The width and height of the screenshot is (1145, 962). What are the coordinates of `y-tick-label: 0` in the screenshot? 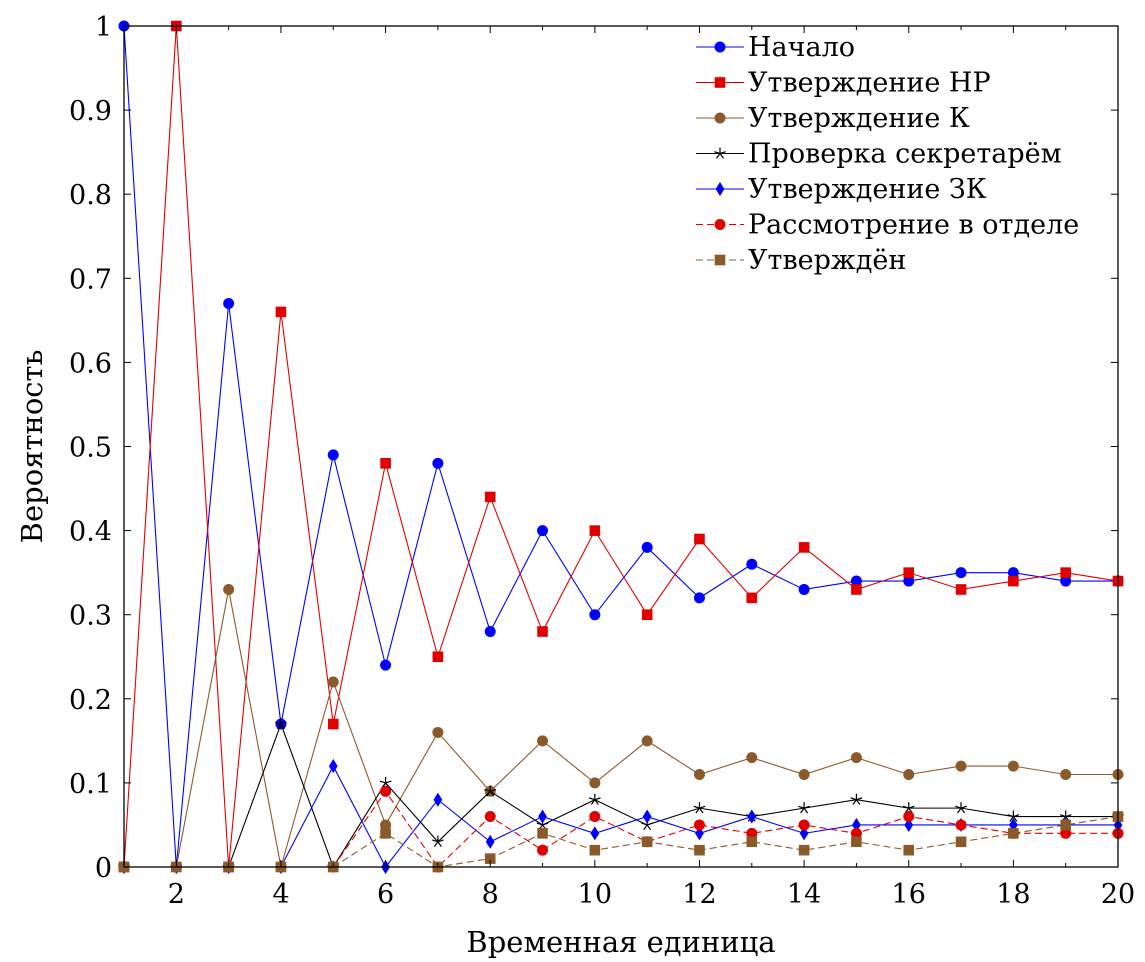 It's located at (103, 868).